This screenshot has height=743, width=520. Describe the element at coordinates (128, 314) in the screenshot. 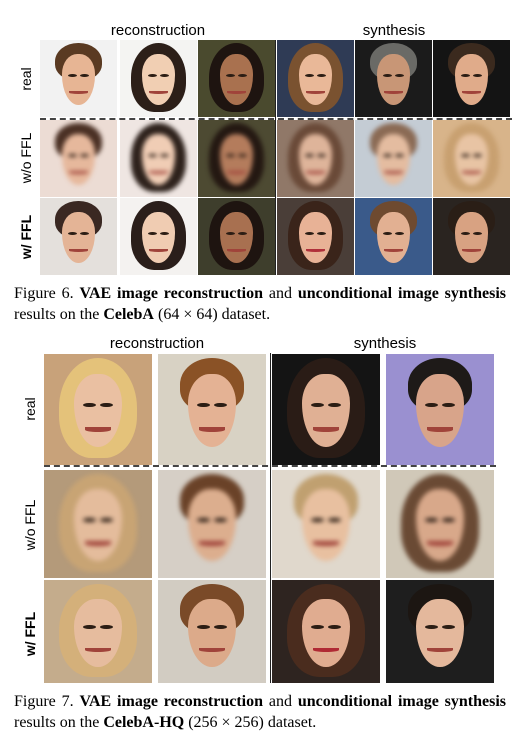

I see `fig6-caption-t5: CelebA` at that location.